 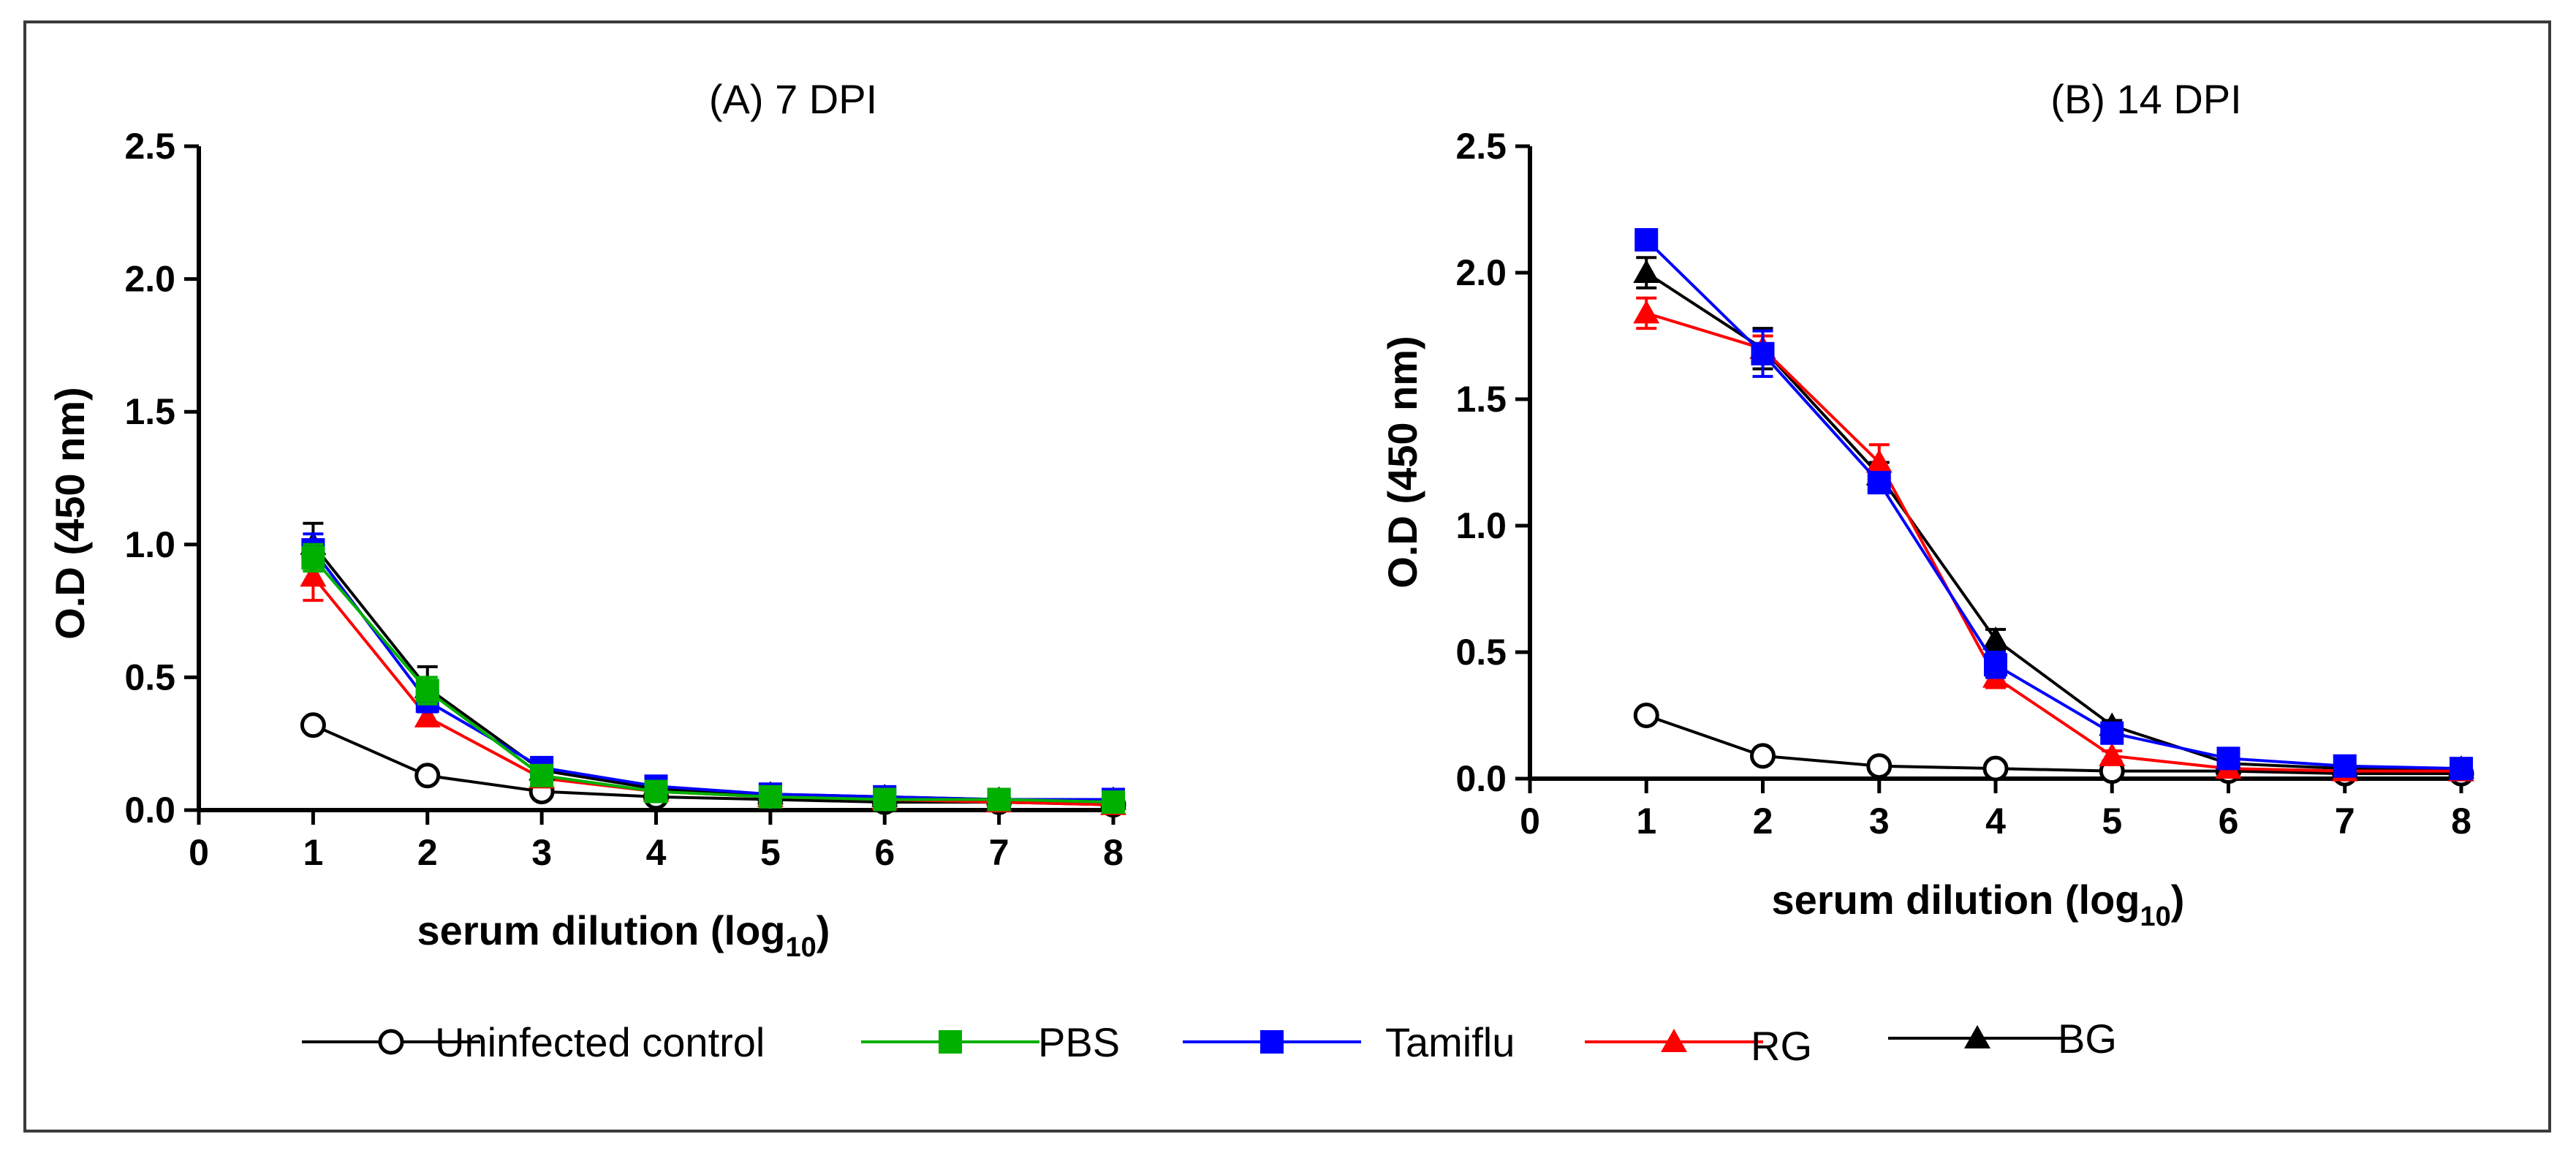 I want to click on legend-label-bg: BG, so click(x=2087, y=1039).